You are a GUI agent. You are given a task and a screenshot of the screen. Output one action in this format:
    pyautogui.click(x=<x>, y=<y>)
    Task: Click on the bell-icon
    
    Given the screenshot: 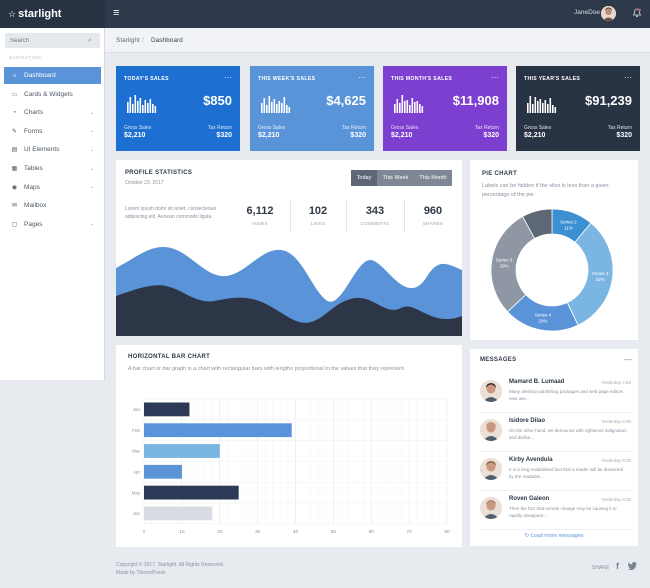 What is the action you would take?
    pyautogui.click(x=637, y=14)
    